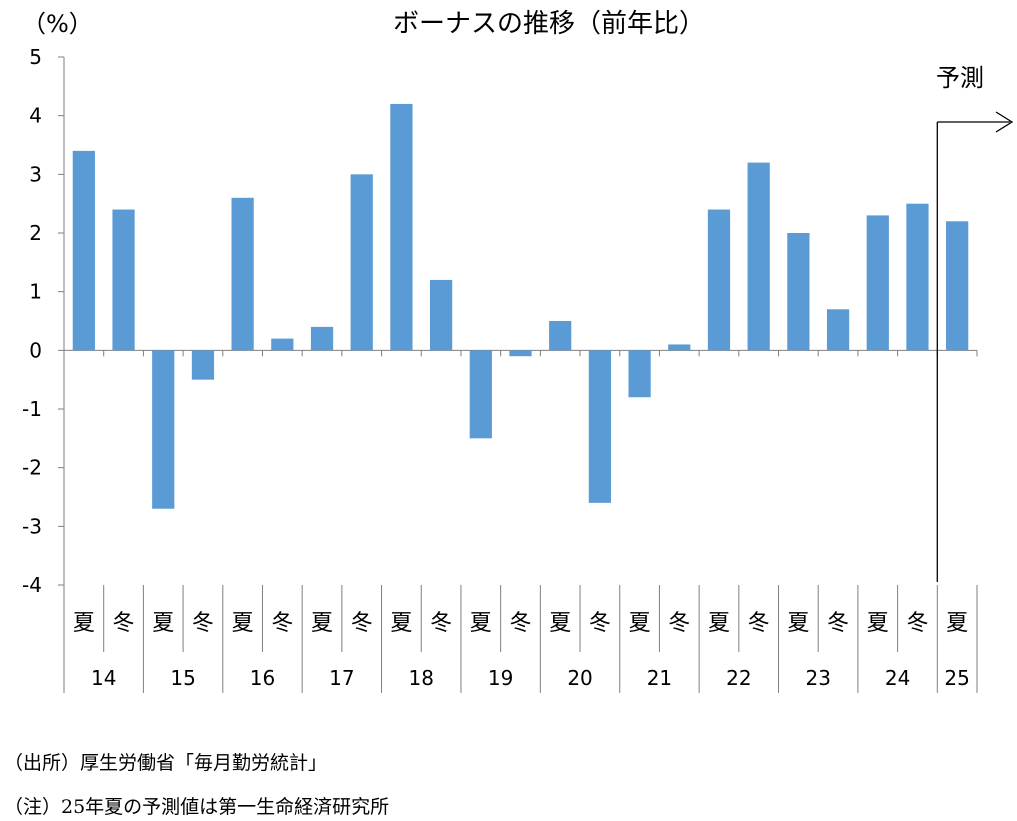 The height and width of the screenshot is (821, 1017). What do you see at coordinates (35, 174) in the screenshot?
I see `y-tick-label: 3` at bounding box center [35, 174].